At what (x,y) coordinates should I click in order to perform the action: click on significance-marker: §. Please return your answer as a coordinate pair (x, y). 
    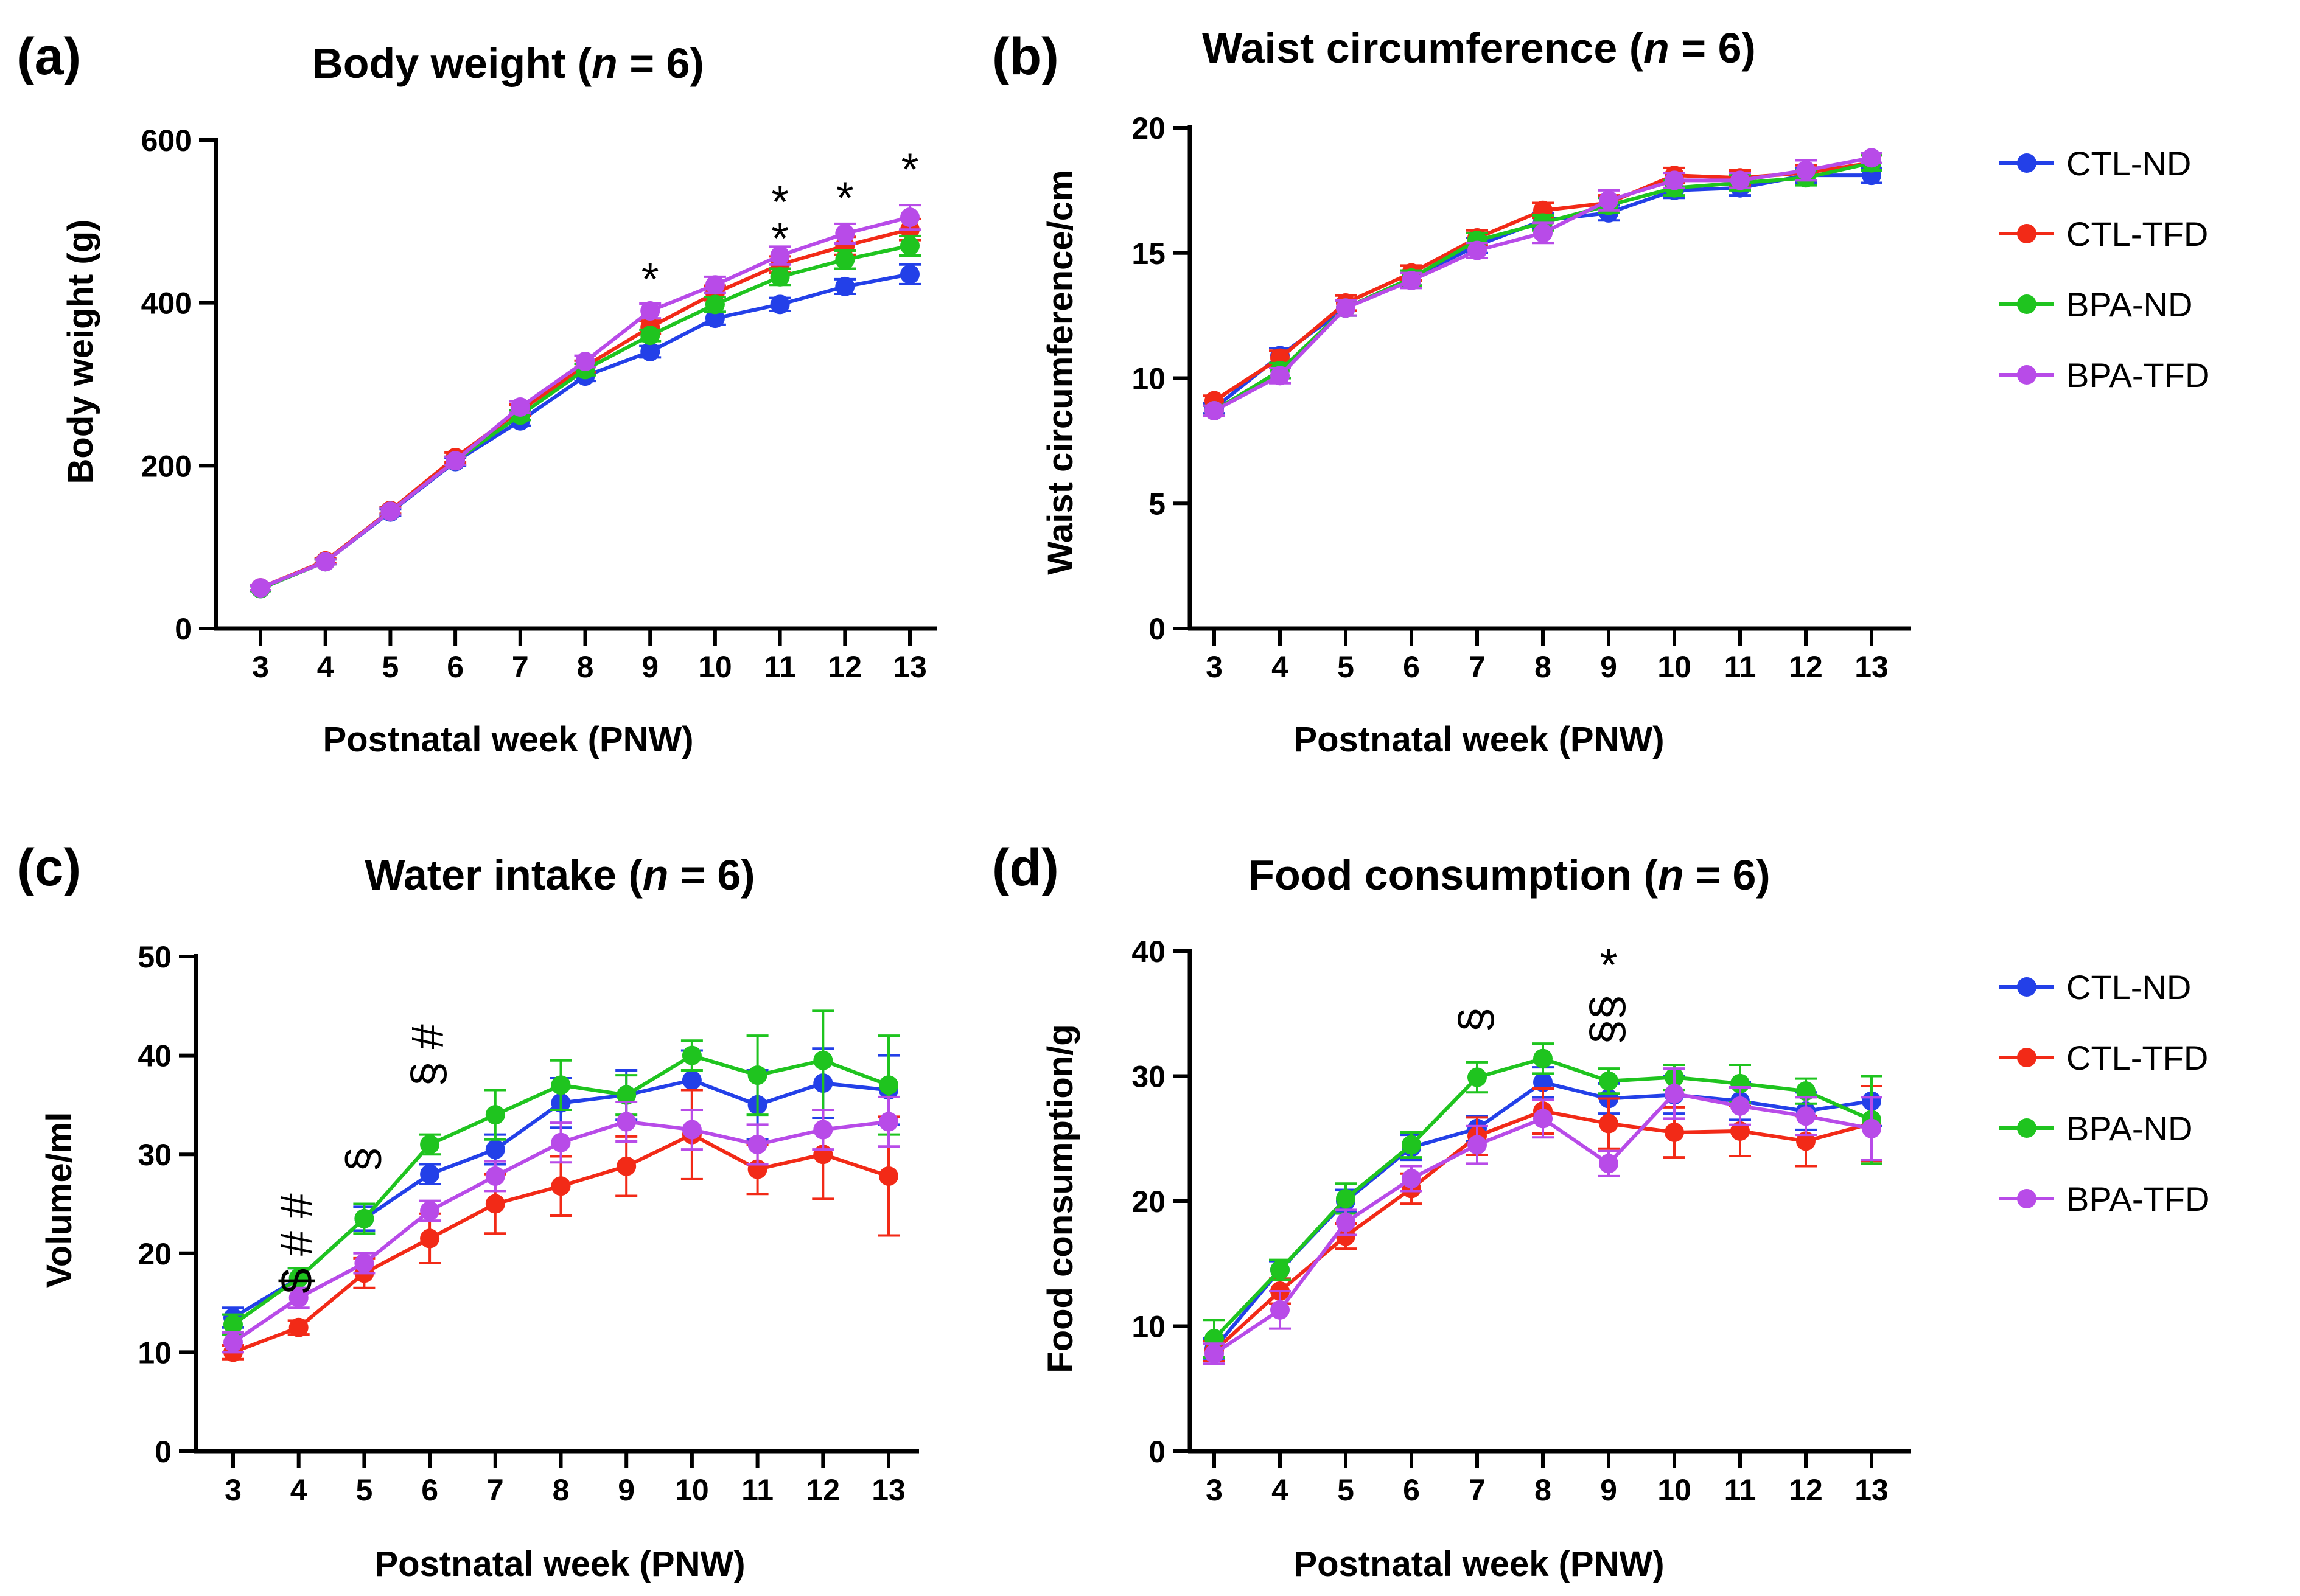
    Looking at the image, I should click on (1475, 1020).